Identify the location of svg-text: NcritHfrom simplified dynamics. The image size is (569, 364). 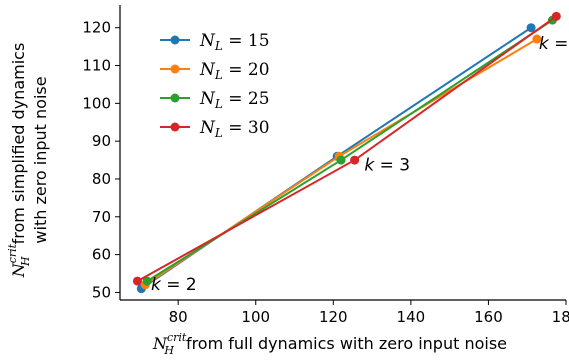
(19, 161).